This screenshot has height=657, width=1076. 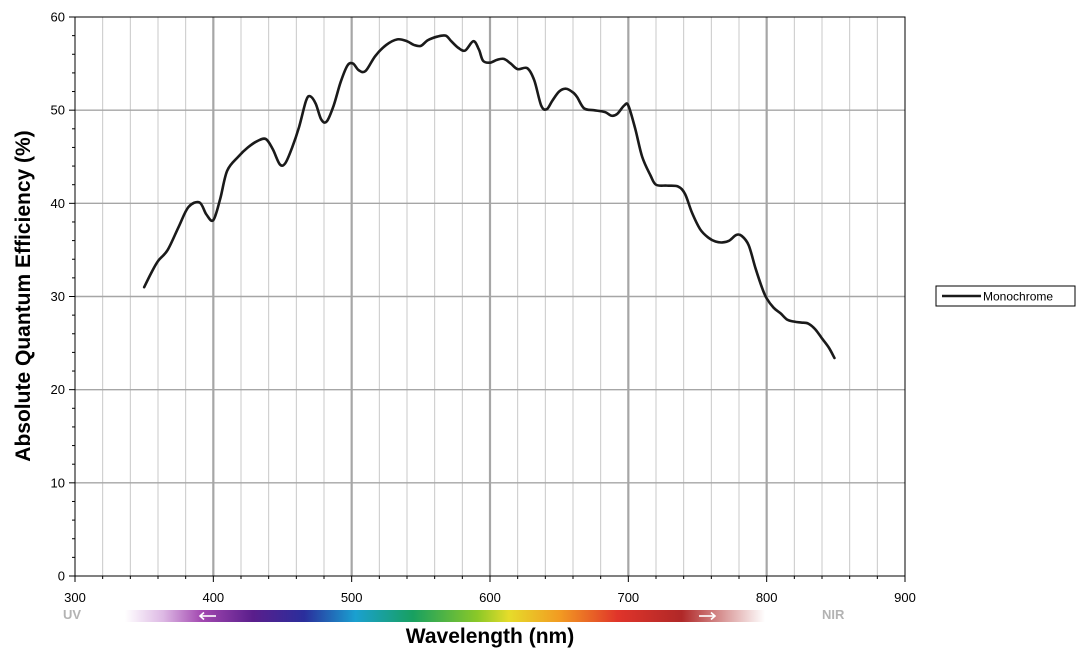 I want to click on x-tick-label: 800, so click(x=767, y=597).